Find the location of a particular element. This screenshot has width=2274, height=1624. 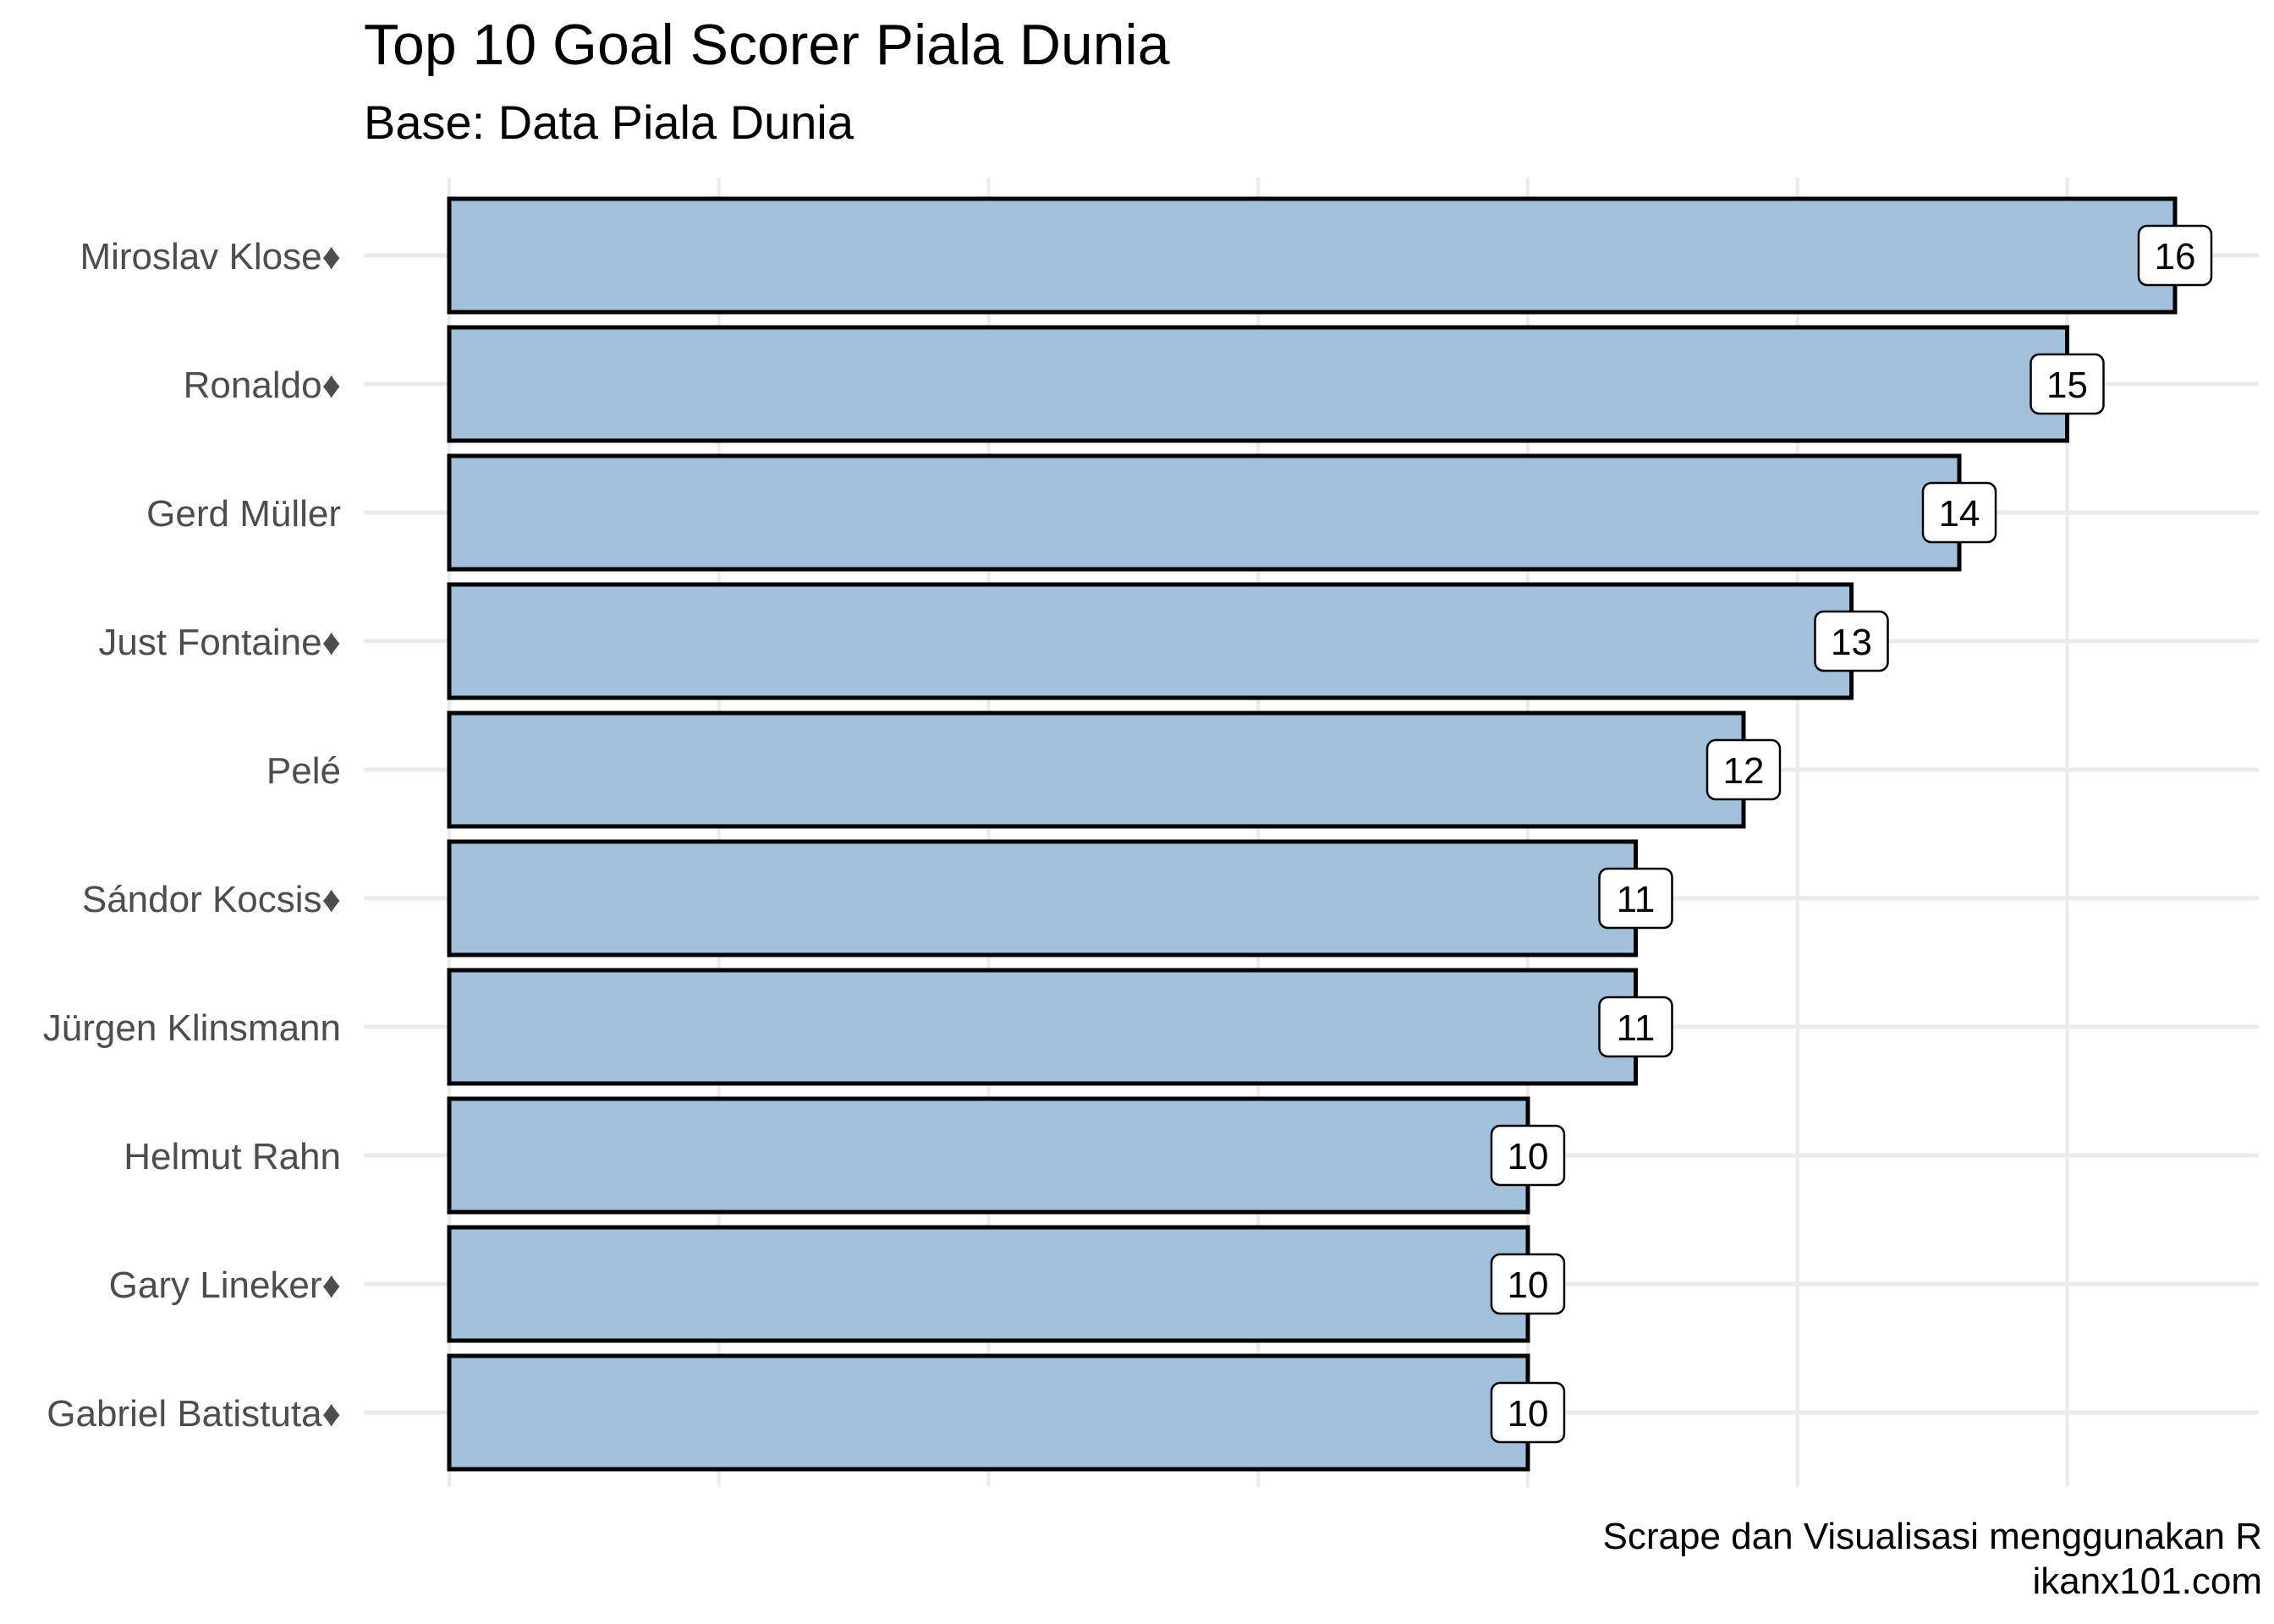

y-tick-label: Miroslav Klose♦ is located at coordinates (211, 257).